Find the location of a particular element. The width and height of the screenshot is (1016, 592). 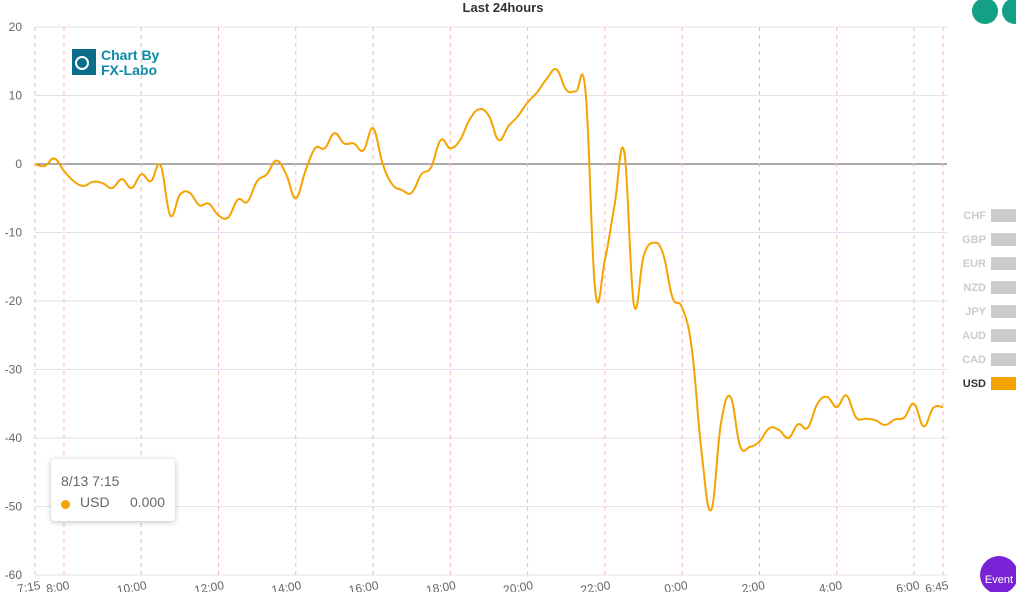

x-tick-label: 12:00 is located at coordinates (209, 585).